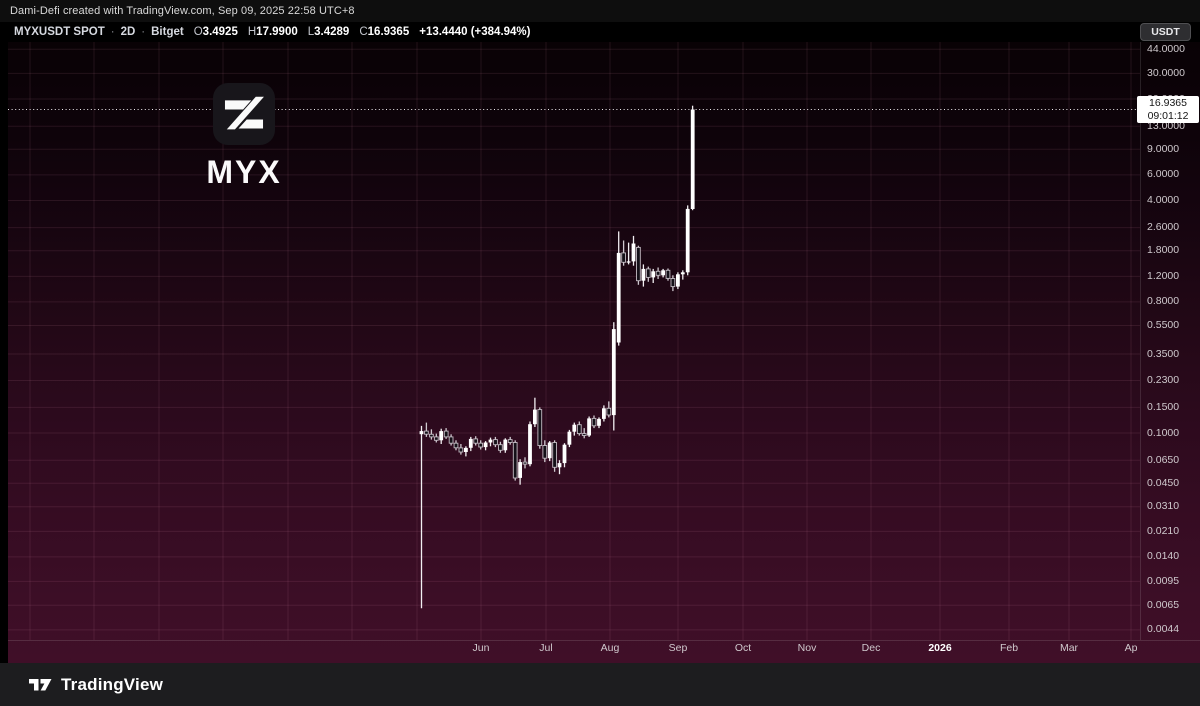  What do you see at coordinates (1131, 648) in the screenshot?
I see `time-axis-label: Ap` at bounding box center [1131, 648].